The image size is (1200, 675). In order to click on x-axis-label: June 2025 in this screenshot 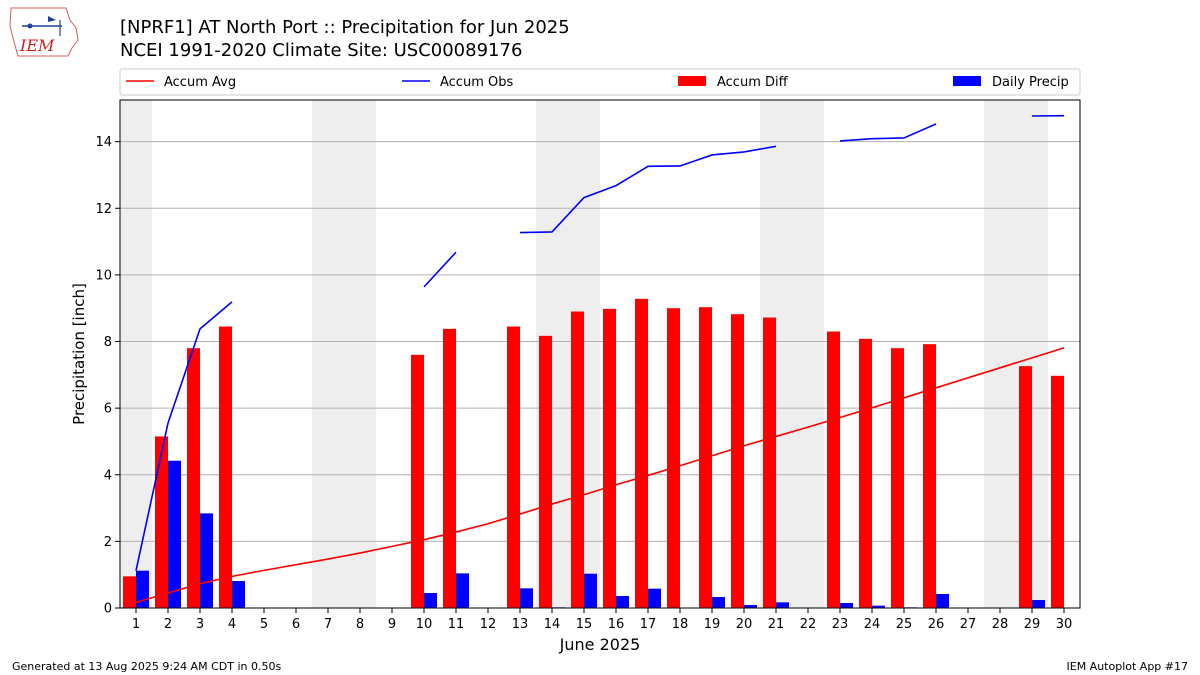, I will do `click(600, 644)`.